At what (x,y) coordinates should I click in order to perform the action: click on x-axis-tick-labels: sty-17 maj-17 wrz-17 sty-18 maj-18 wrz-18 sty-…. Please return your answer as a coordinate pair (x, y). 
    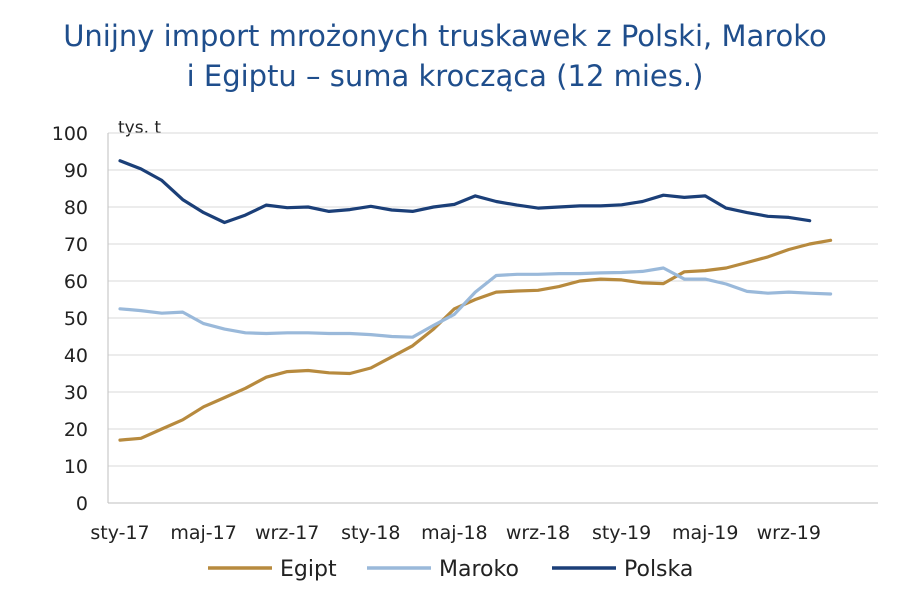
    Looking at the image, I should click on (455, 533).